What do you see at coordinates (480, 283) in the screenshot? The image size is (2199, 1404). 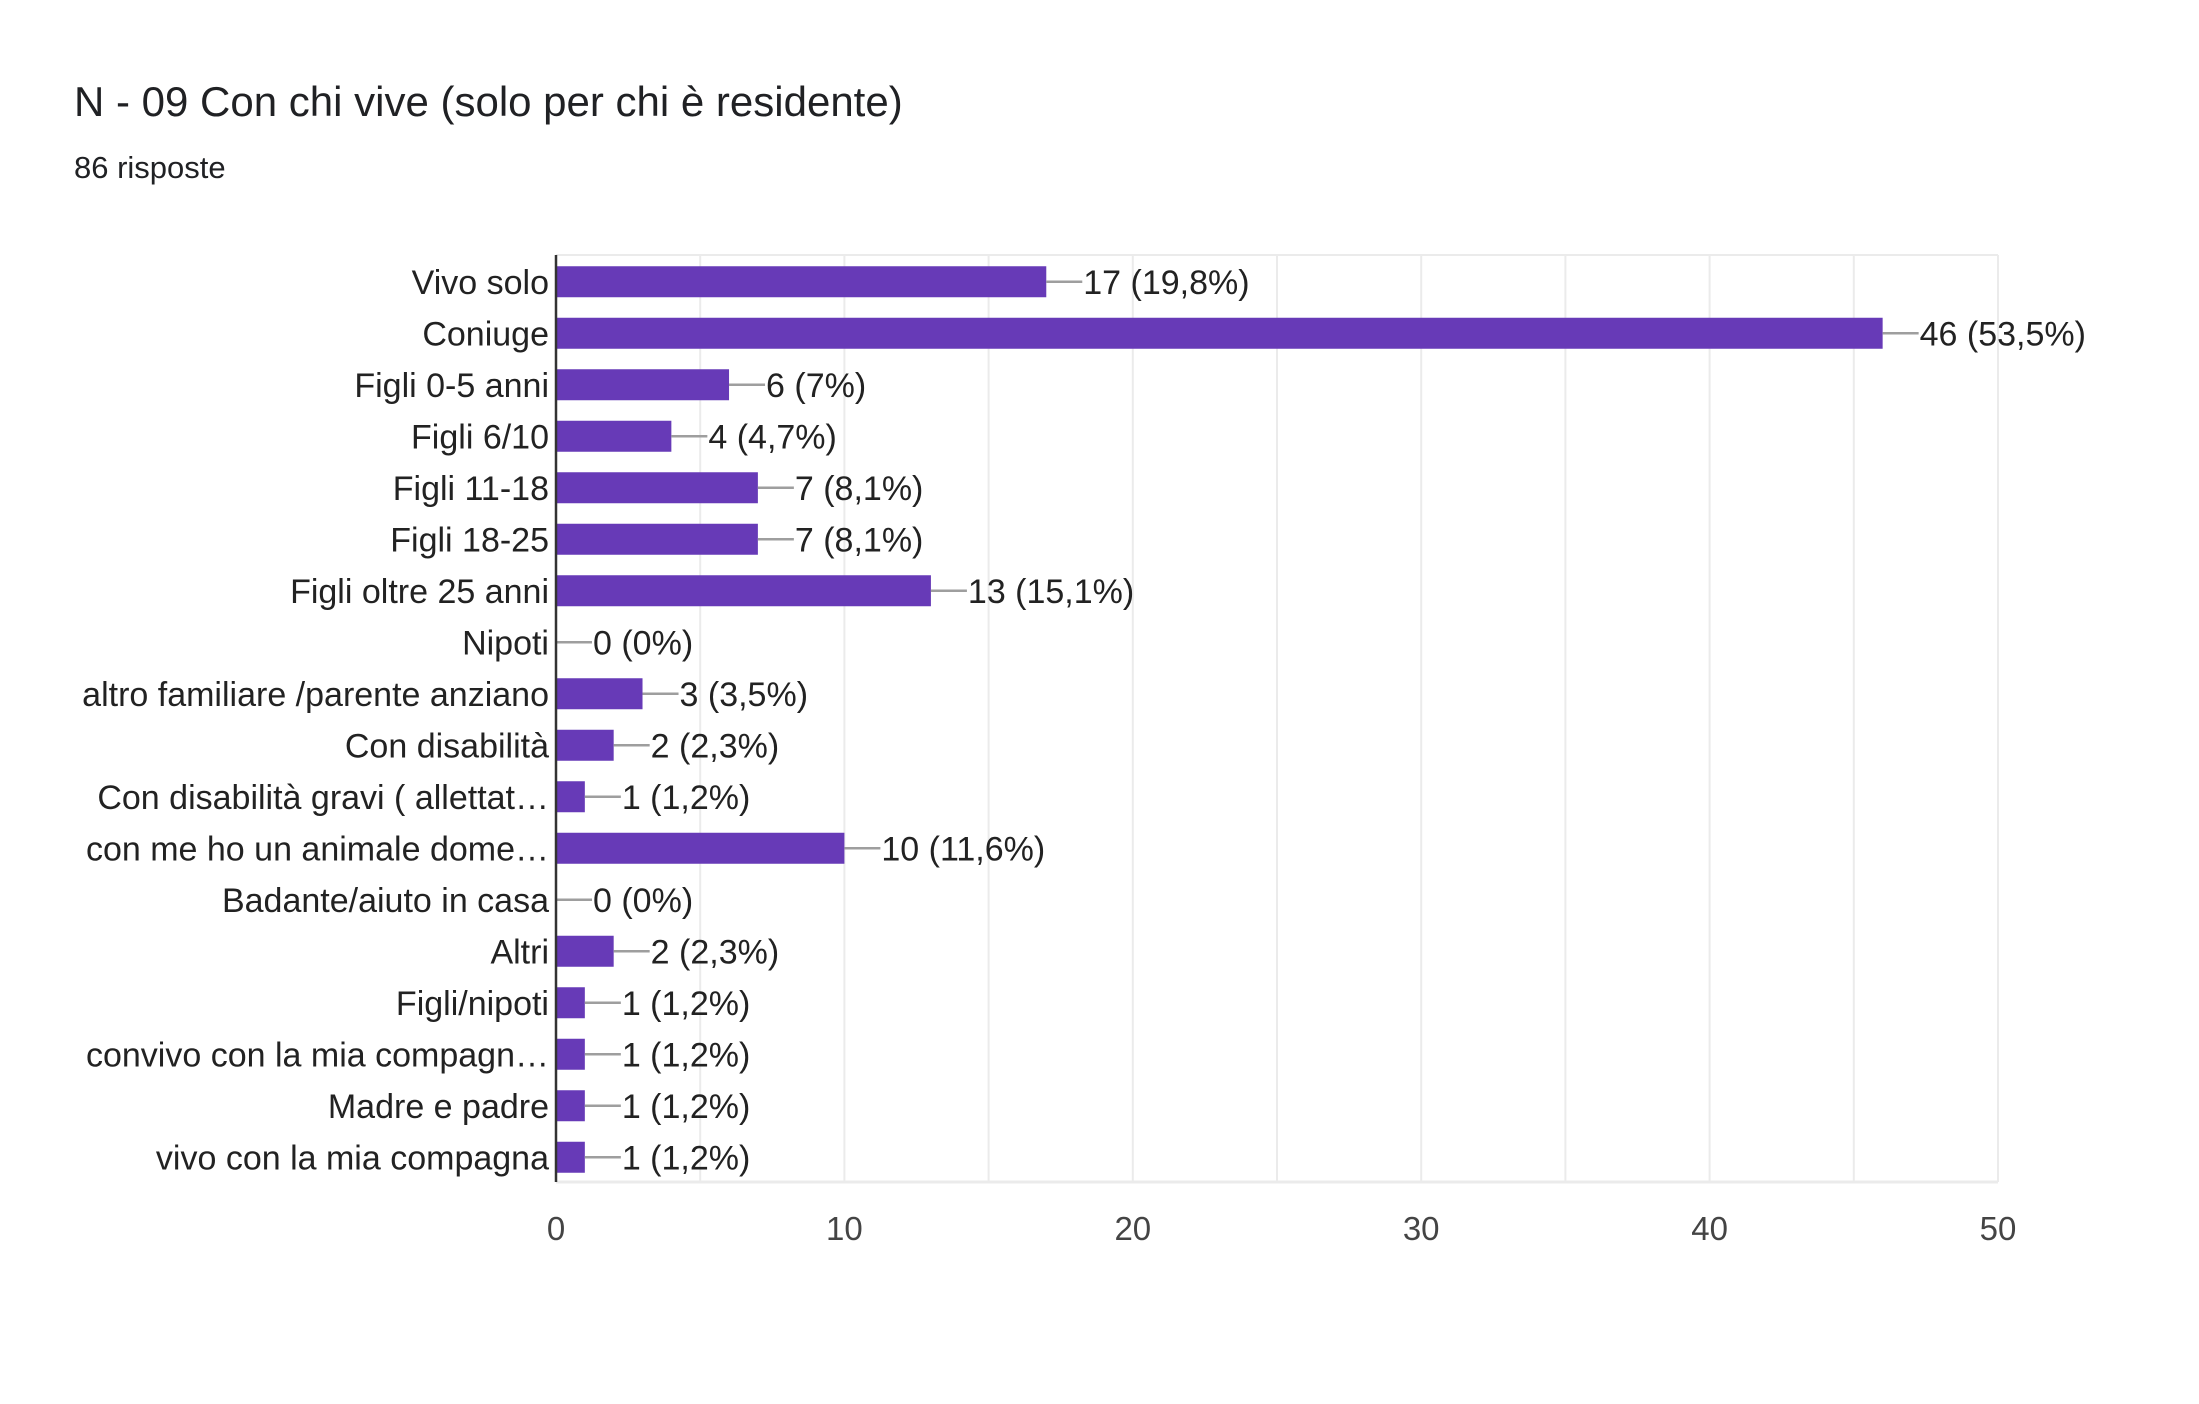 I see `category-label: Vivo solo` at bounding box center [480, 283].